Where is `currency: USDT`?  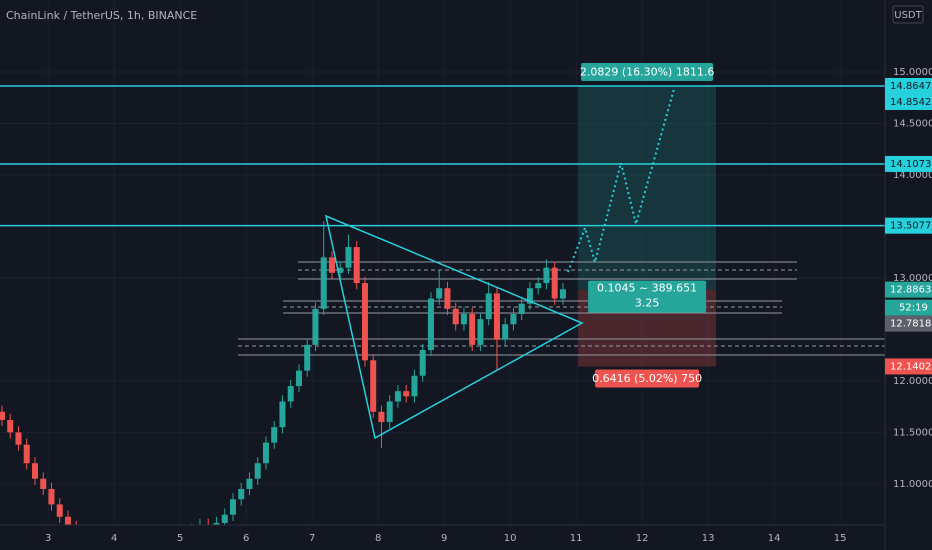 currency: USDT is located at coordinates (908, 15).